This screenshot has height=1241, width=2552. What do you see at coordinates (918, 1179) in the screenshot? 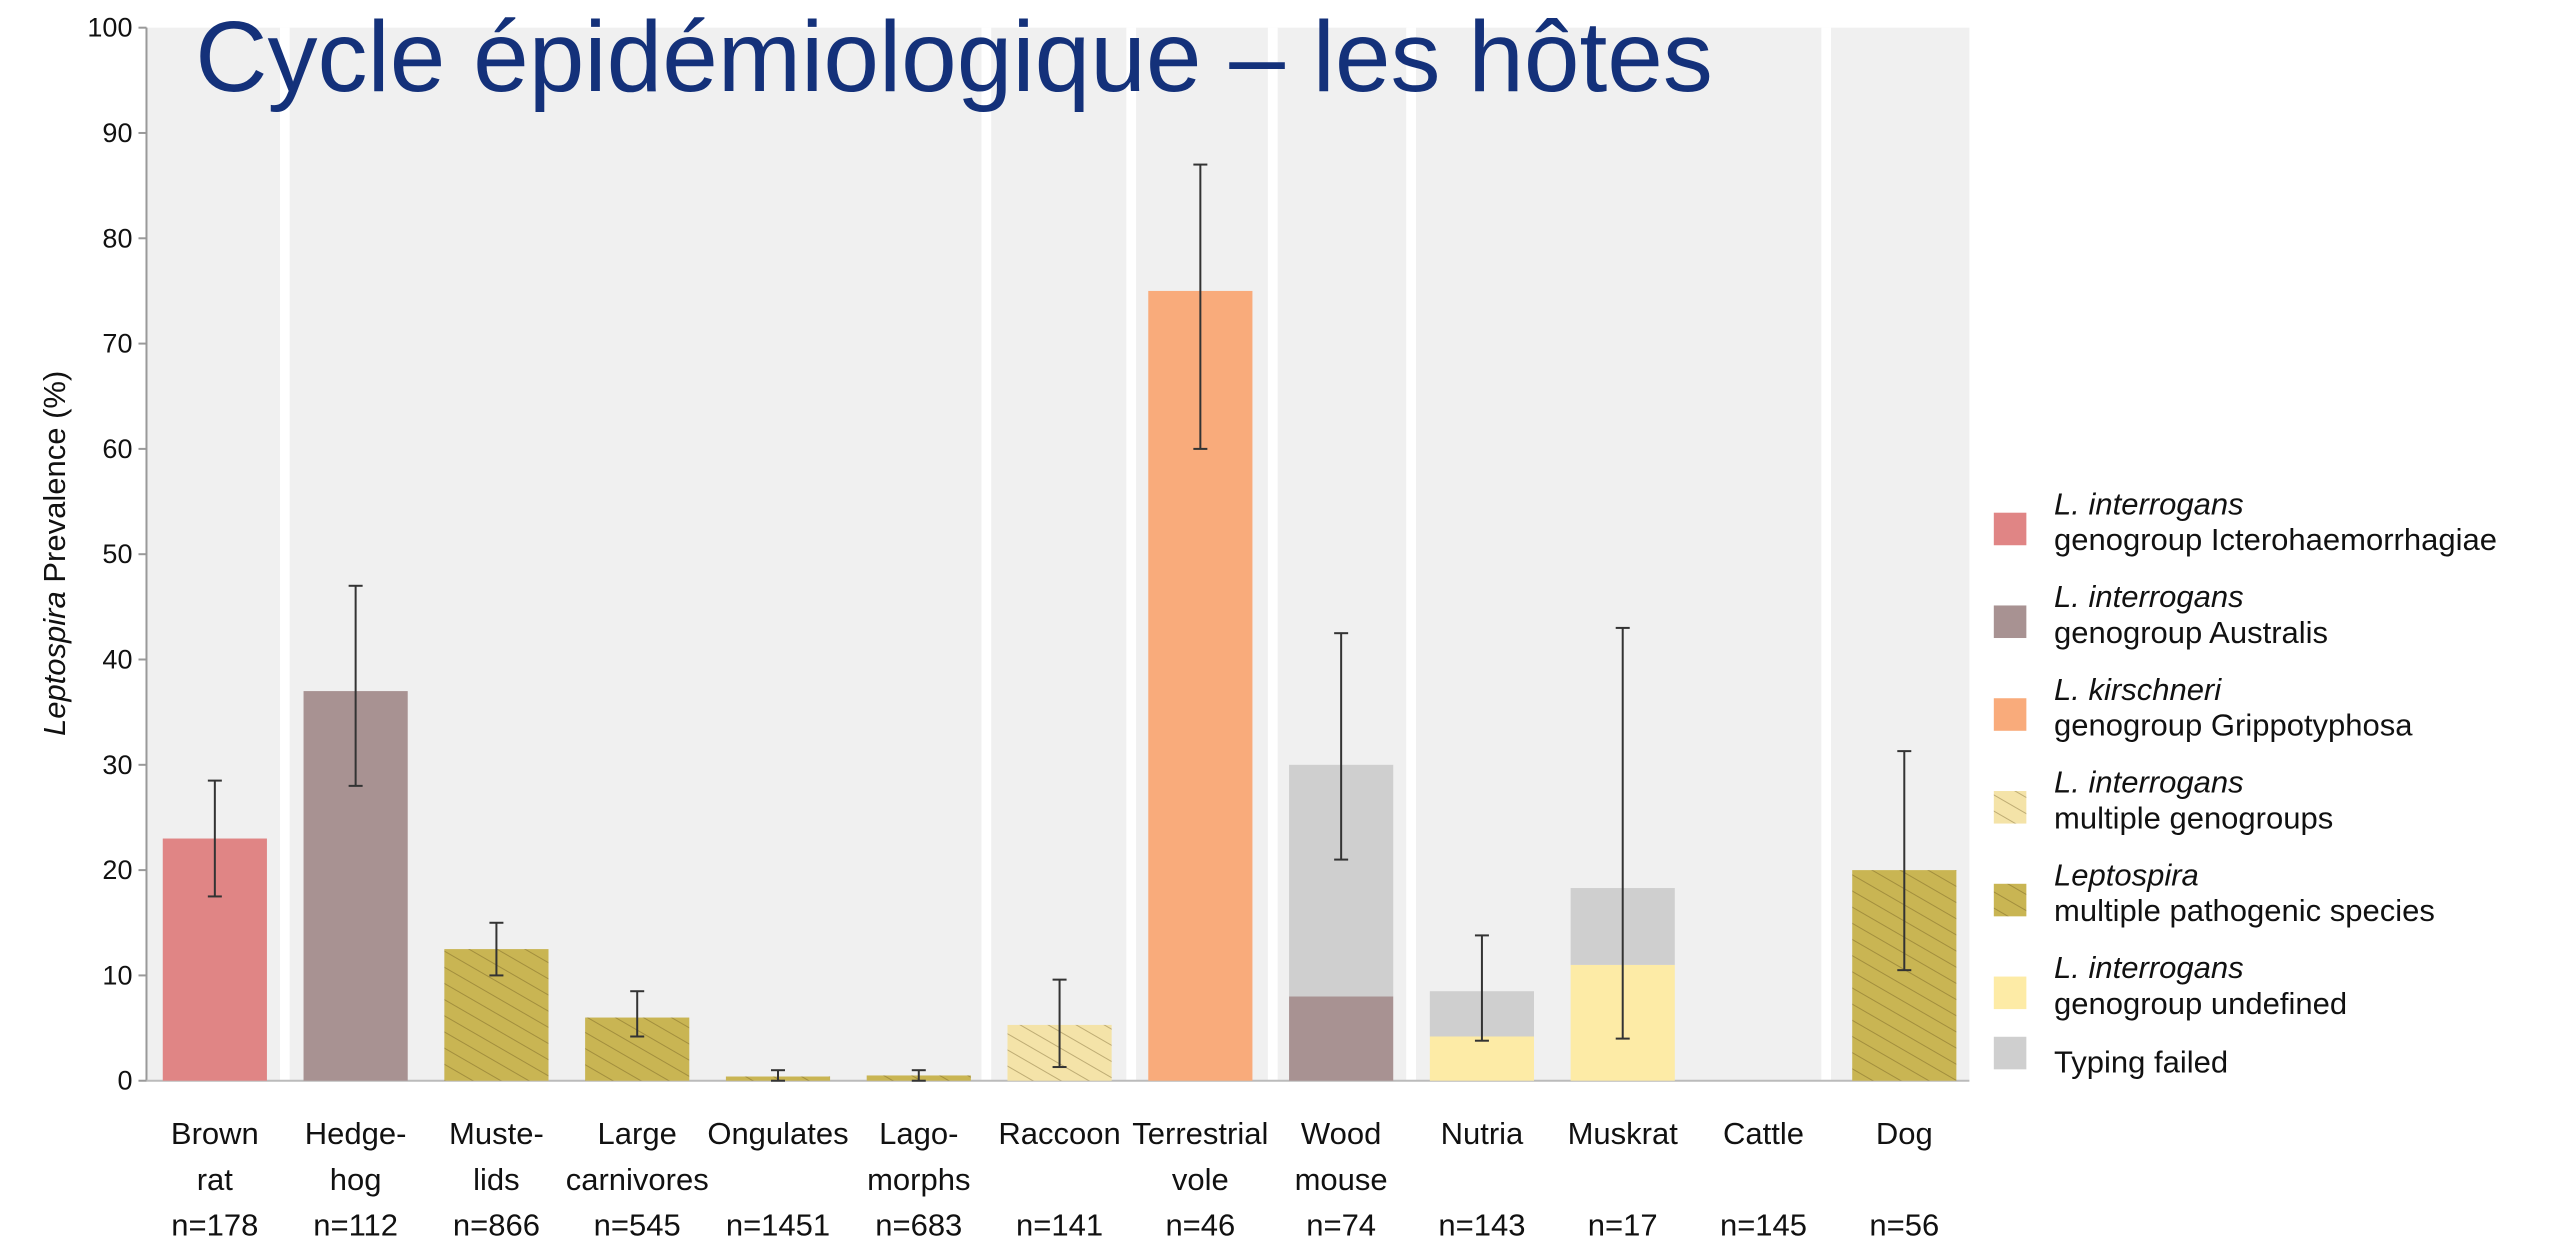
I see `x-tick-label: morphs` at bounding box center [918, 1179].